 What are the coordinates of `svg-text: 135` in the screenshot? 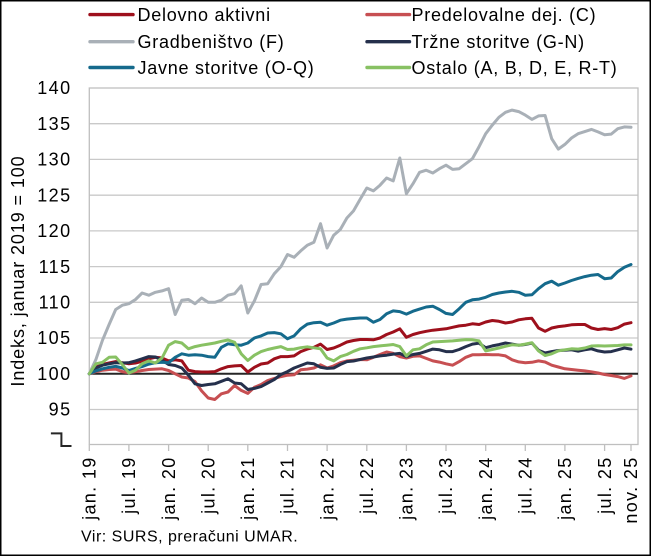 It's located at (54, 124).